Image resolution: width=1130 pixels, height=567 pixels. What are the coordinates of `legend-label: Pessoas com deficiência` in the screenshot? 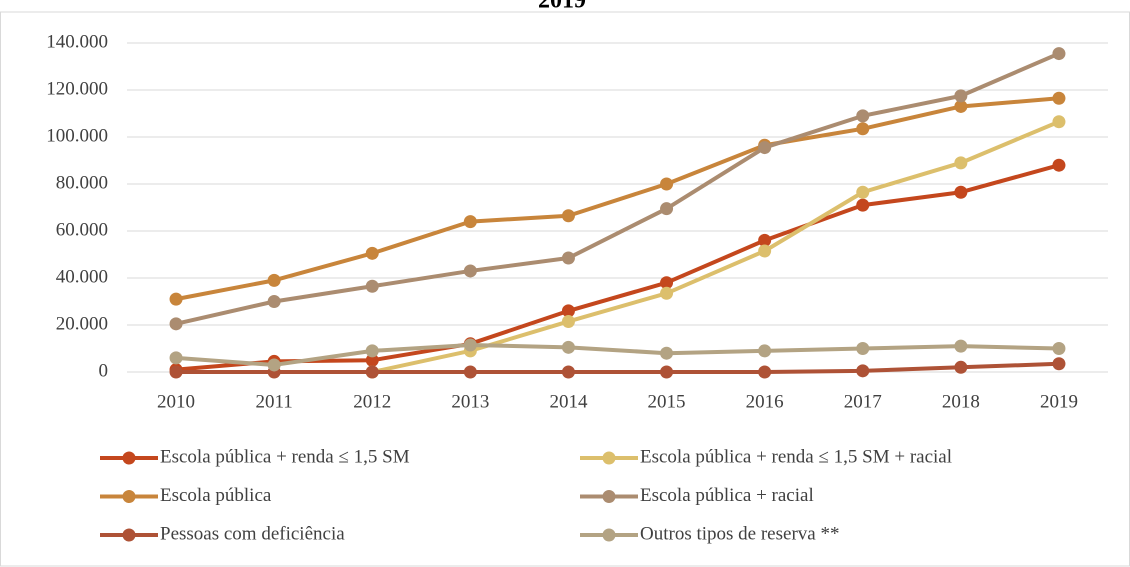 It's located at (252, 533).